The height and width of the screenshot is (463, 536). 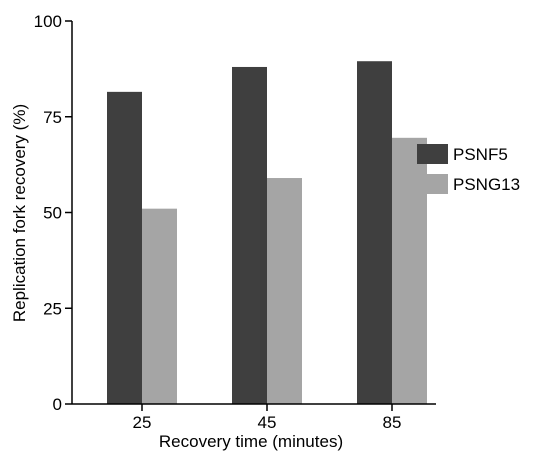 I want to click on x-tick-label: 85, so click(x=392, y=422).